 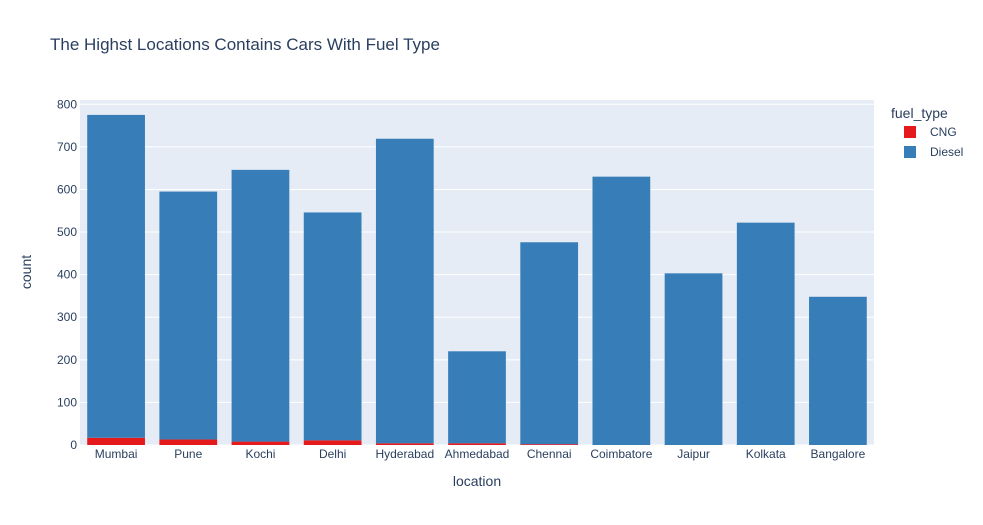 What do you see at coordinates (332, 326) in the screenshot?
I see `bar-diesel-delhi` at bounding box center [332, 326].